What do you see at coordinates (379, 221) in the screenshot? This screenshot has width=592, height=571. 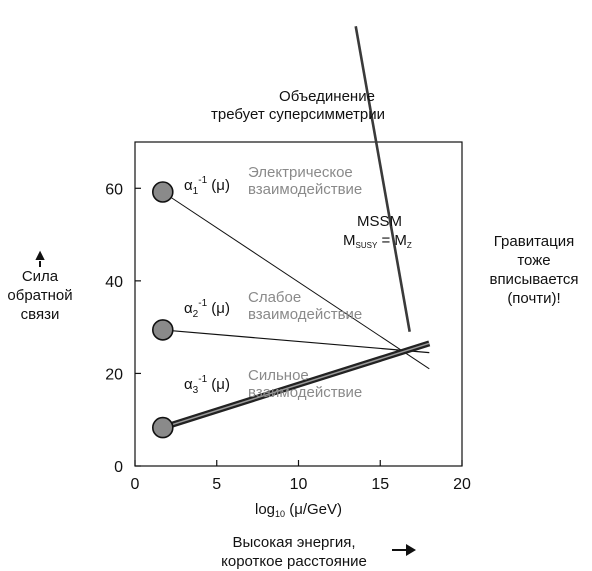 I see `mssm-label: MSSM` at bounding box center [379, 221].